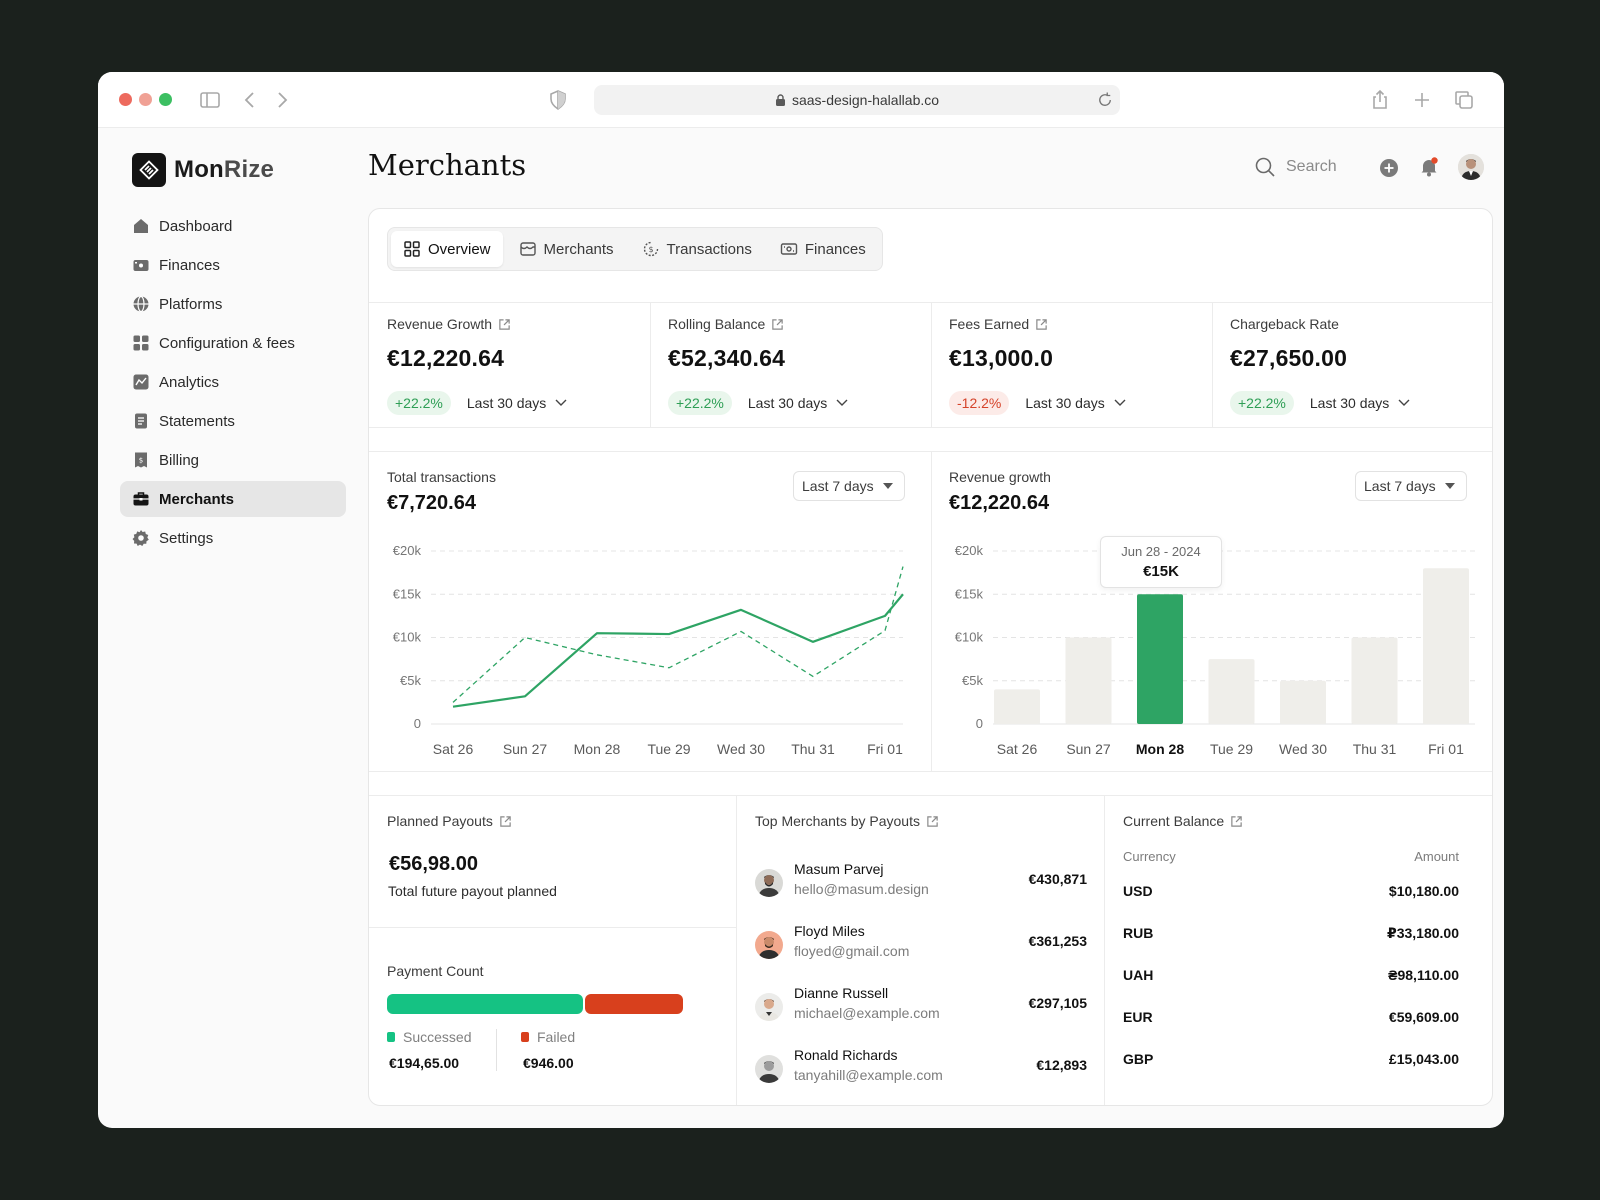 The width and height of the screenshot is (1600, 1200). I want to click on analytics-icon, so click(141, 382).